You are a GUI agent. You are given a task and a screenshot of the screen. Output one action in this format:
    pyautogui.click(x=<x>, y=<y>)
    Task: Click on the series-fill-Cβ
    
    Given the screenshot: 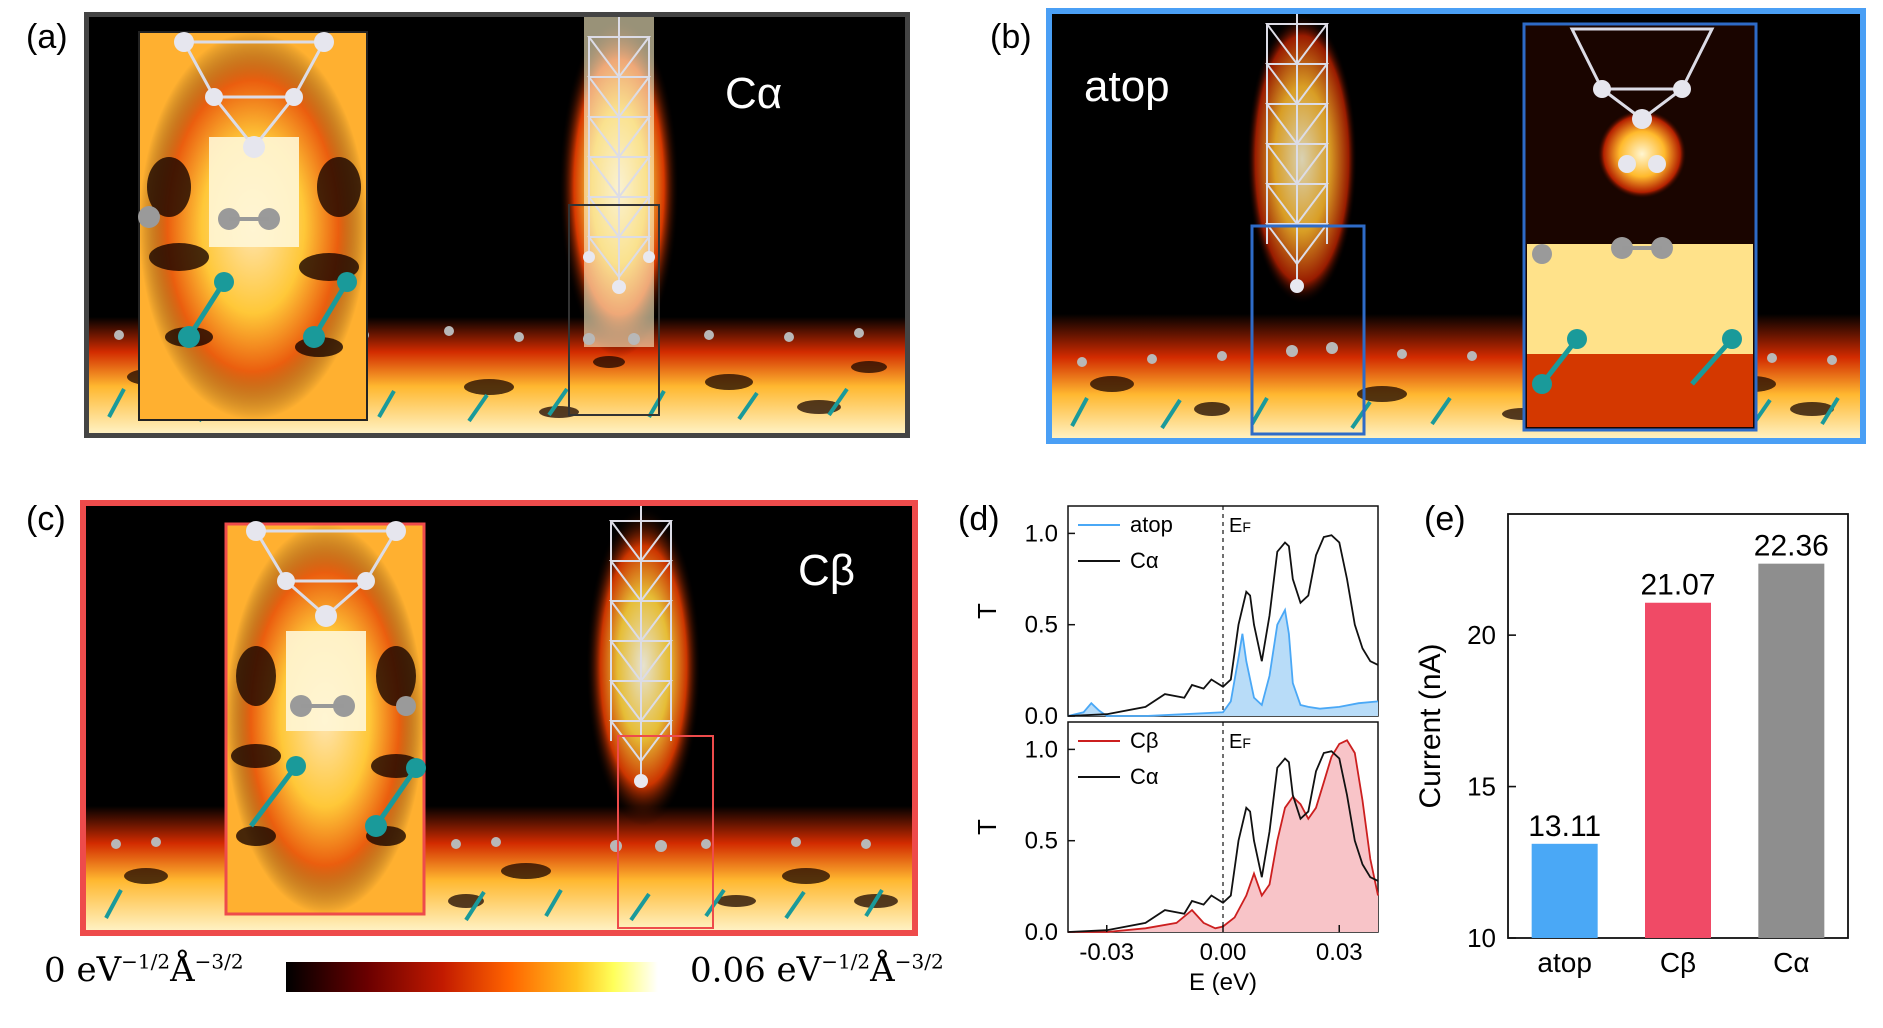 What is the action you would take?
    pyautogui.click(x=1223, y=836)
    